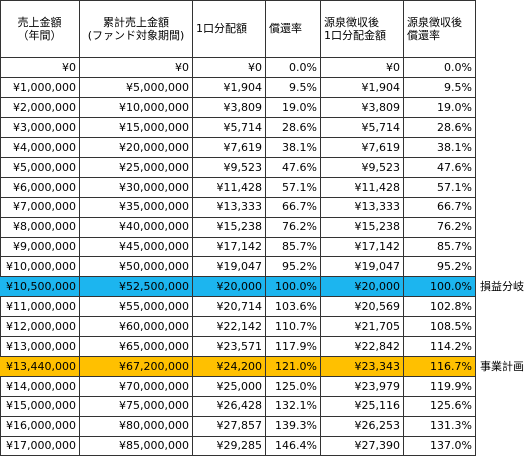 This screenshot has width=529, height=456. Describe the element at coordinates (362, 366) in the screenshot. I see `data-cell: ¥23,343` at that location.